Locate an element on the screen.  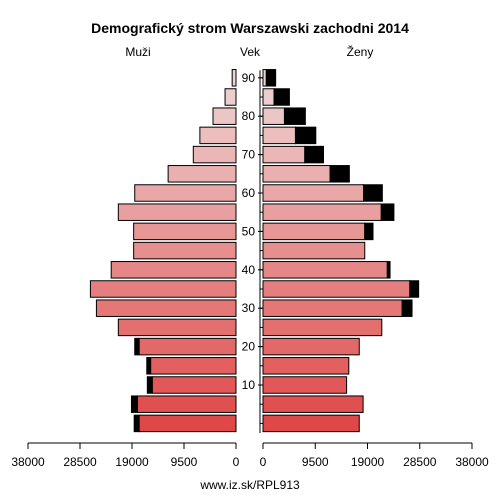
male-x-tick-label-28500: 28500 is located at coordinates (80, 462).